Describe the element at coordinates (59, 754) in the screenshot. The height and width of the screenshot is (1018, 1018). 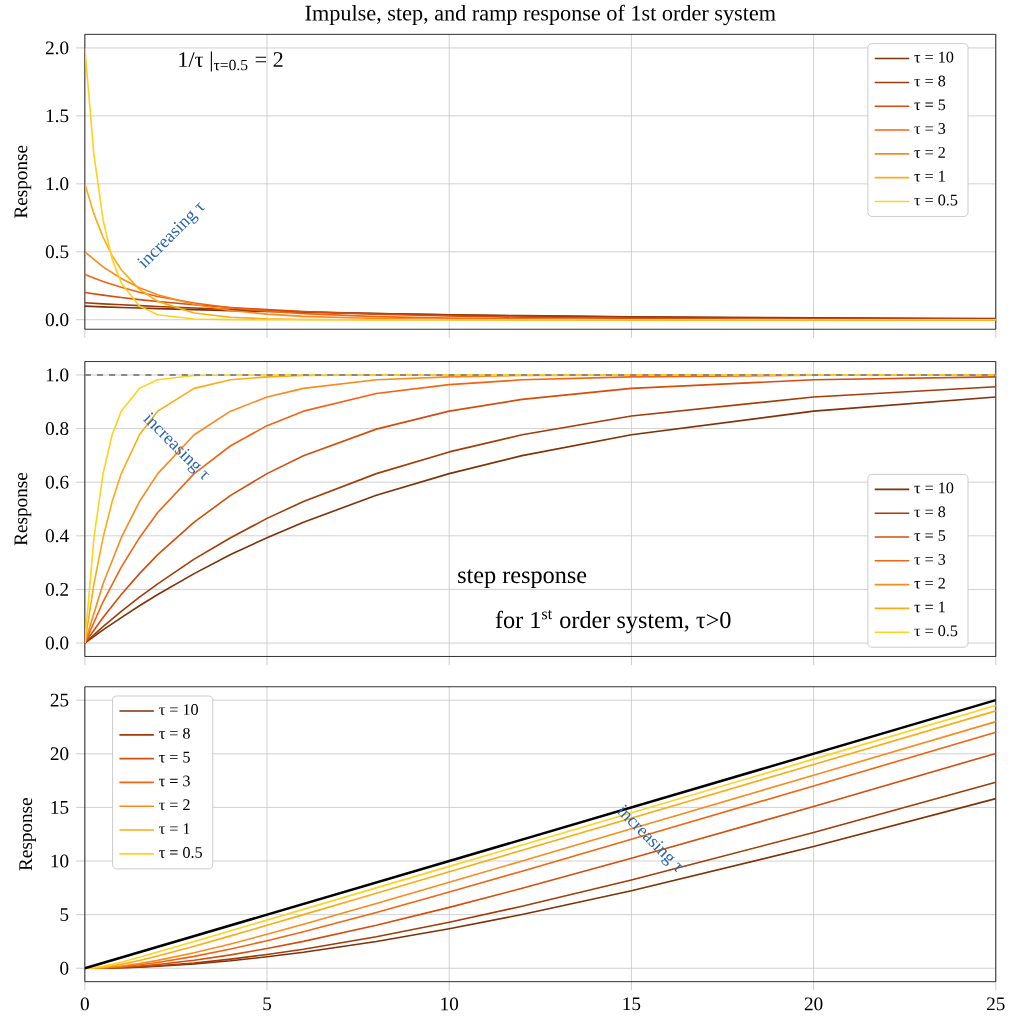
I see `y-tick-label: 20` at that location.